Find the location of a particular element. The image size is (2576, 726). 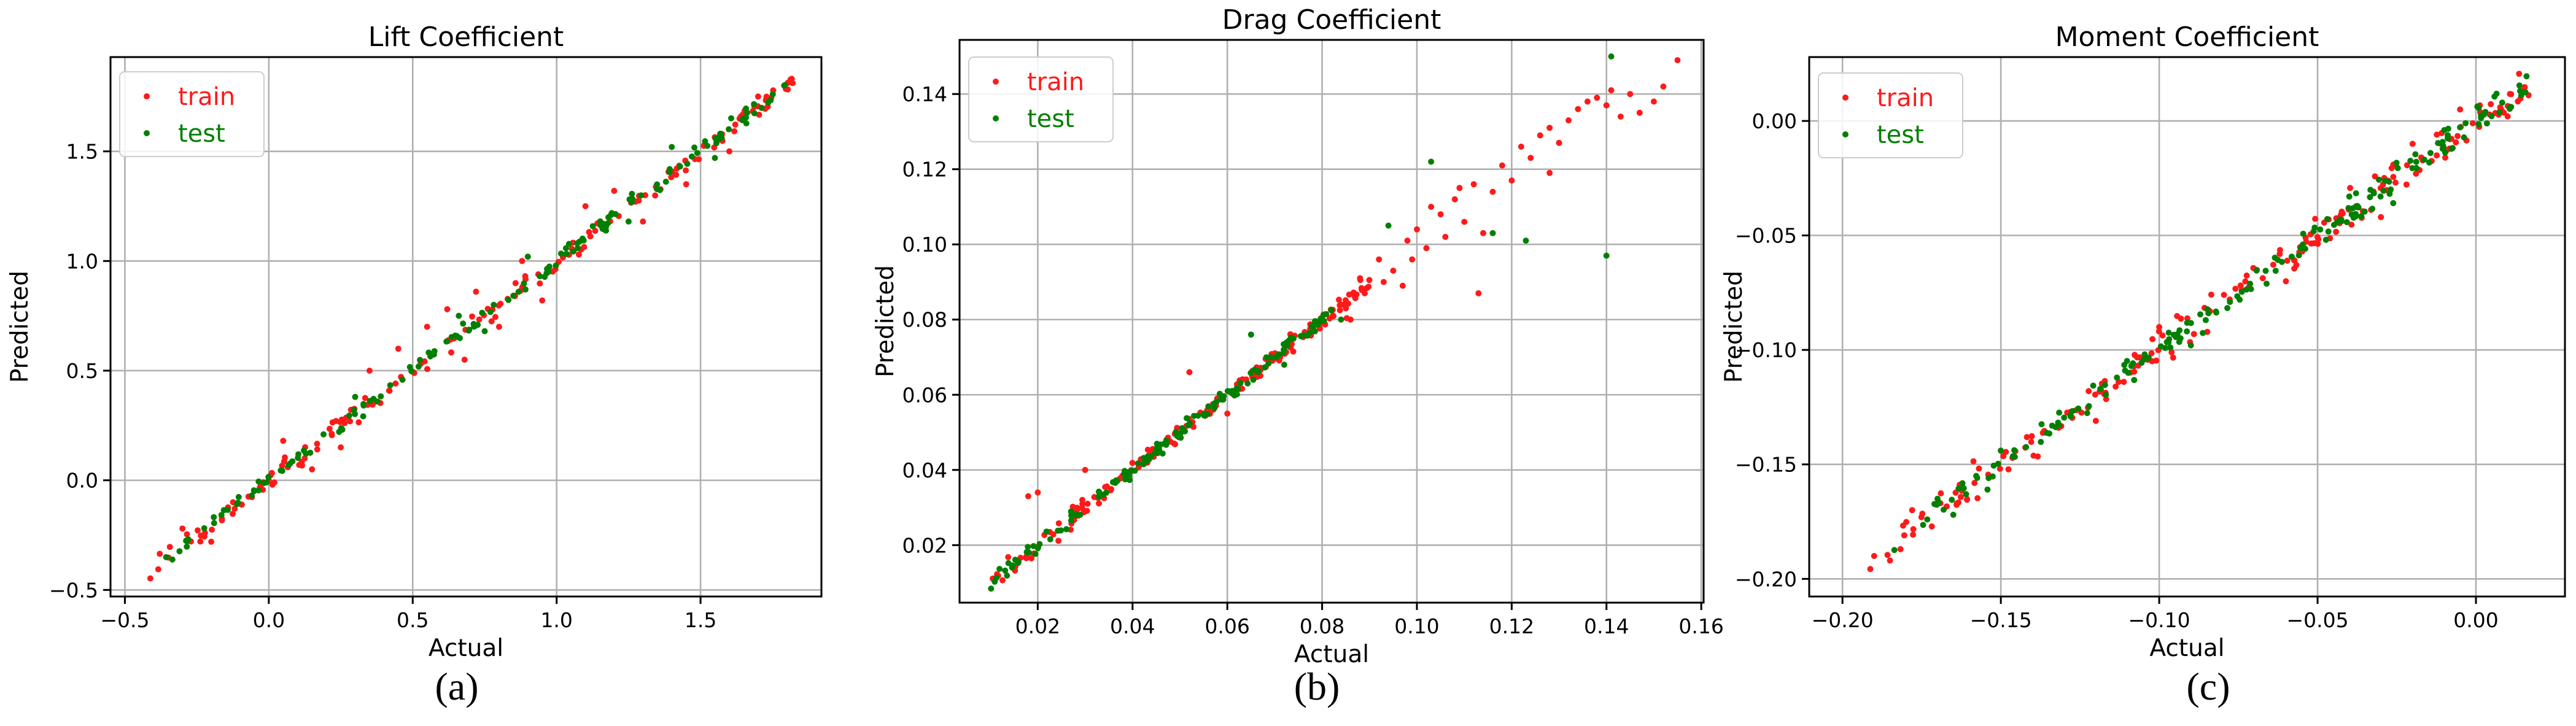

x-tick-label: 0.0 is located at coordinates (269, 620).